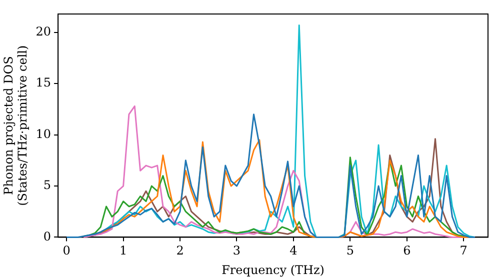 The image size is (500, 280). I want to click on x-tick-label: 7, so click(464, 251).